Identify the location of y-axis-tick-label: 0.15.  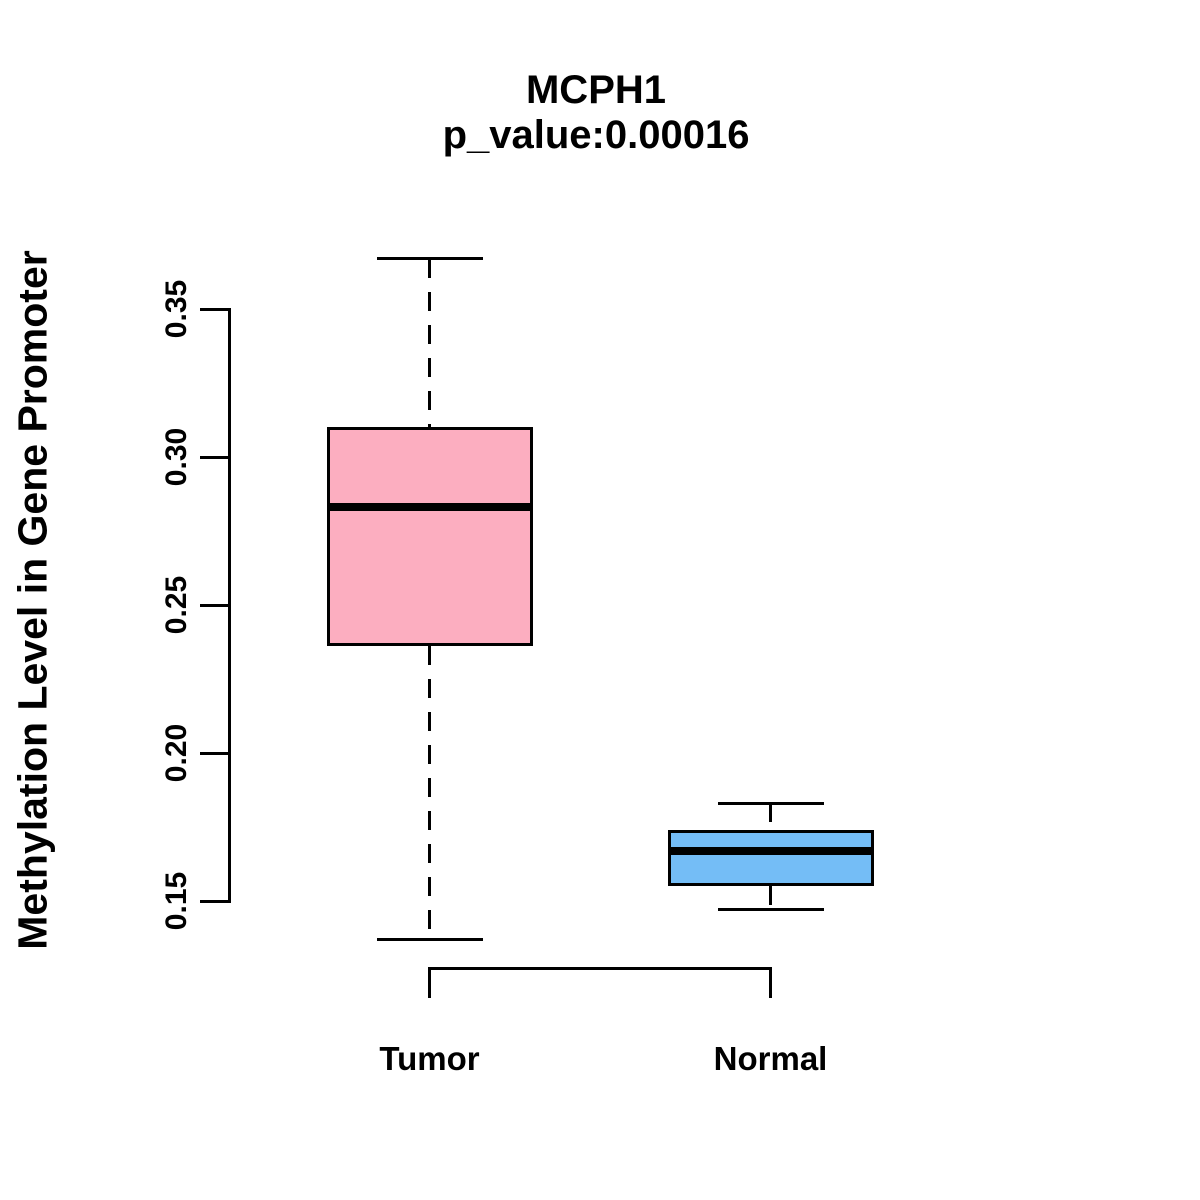
(176, 901).